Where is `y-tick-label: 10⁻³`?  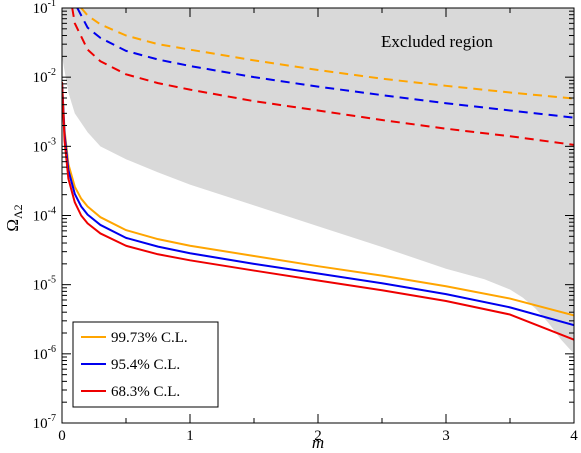
y-tick-label: 10⁻³ is located at coordinates (44, 145).